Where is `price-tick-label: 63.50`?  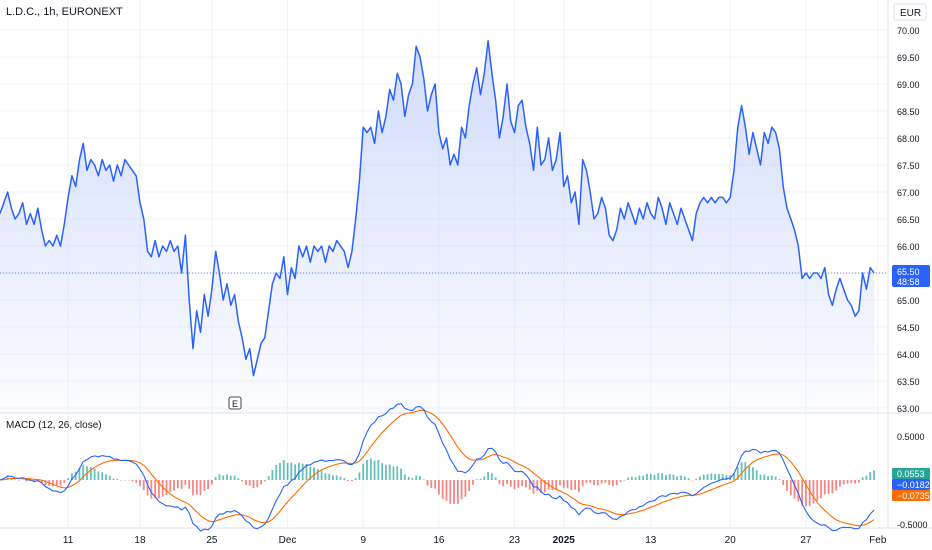
price-tick-label: 63.50 is located at coordinates (908, 382).